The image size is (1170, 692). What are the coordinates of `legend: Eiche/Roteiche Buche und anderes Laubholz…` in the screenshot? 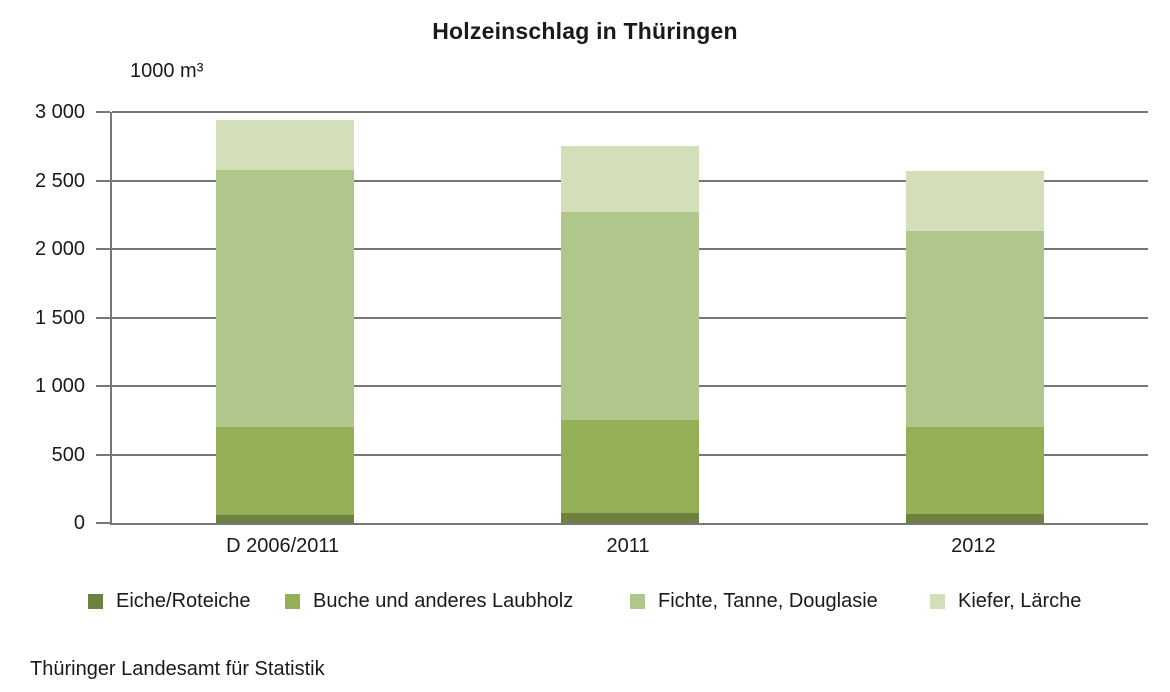 It's located at (585, 601).